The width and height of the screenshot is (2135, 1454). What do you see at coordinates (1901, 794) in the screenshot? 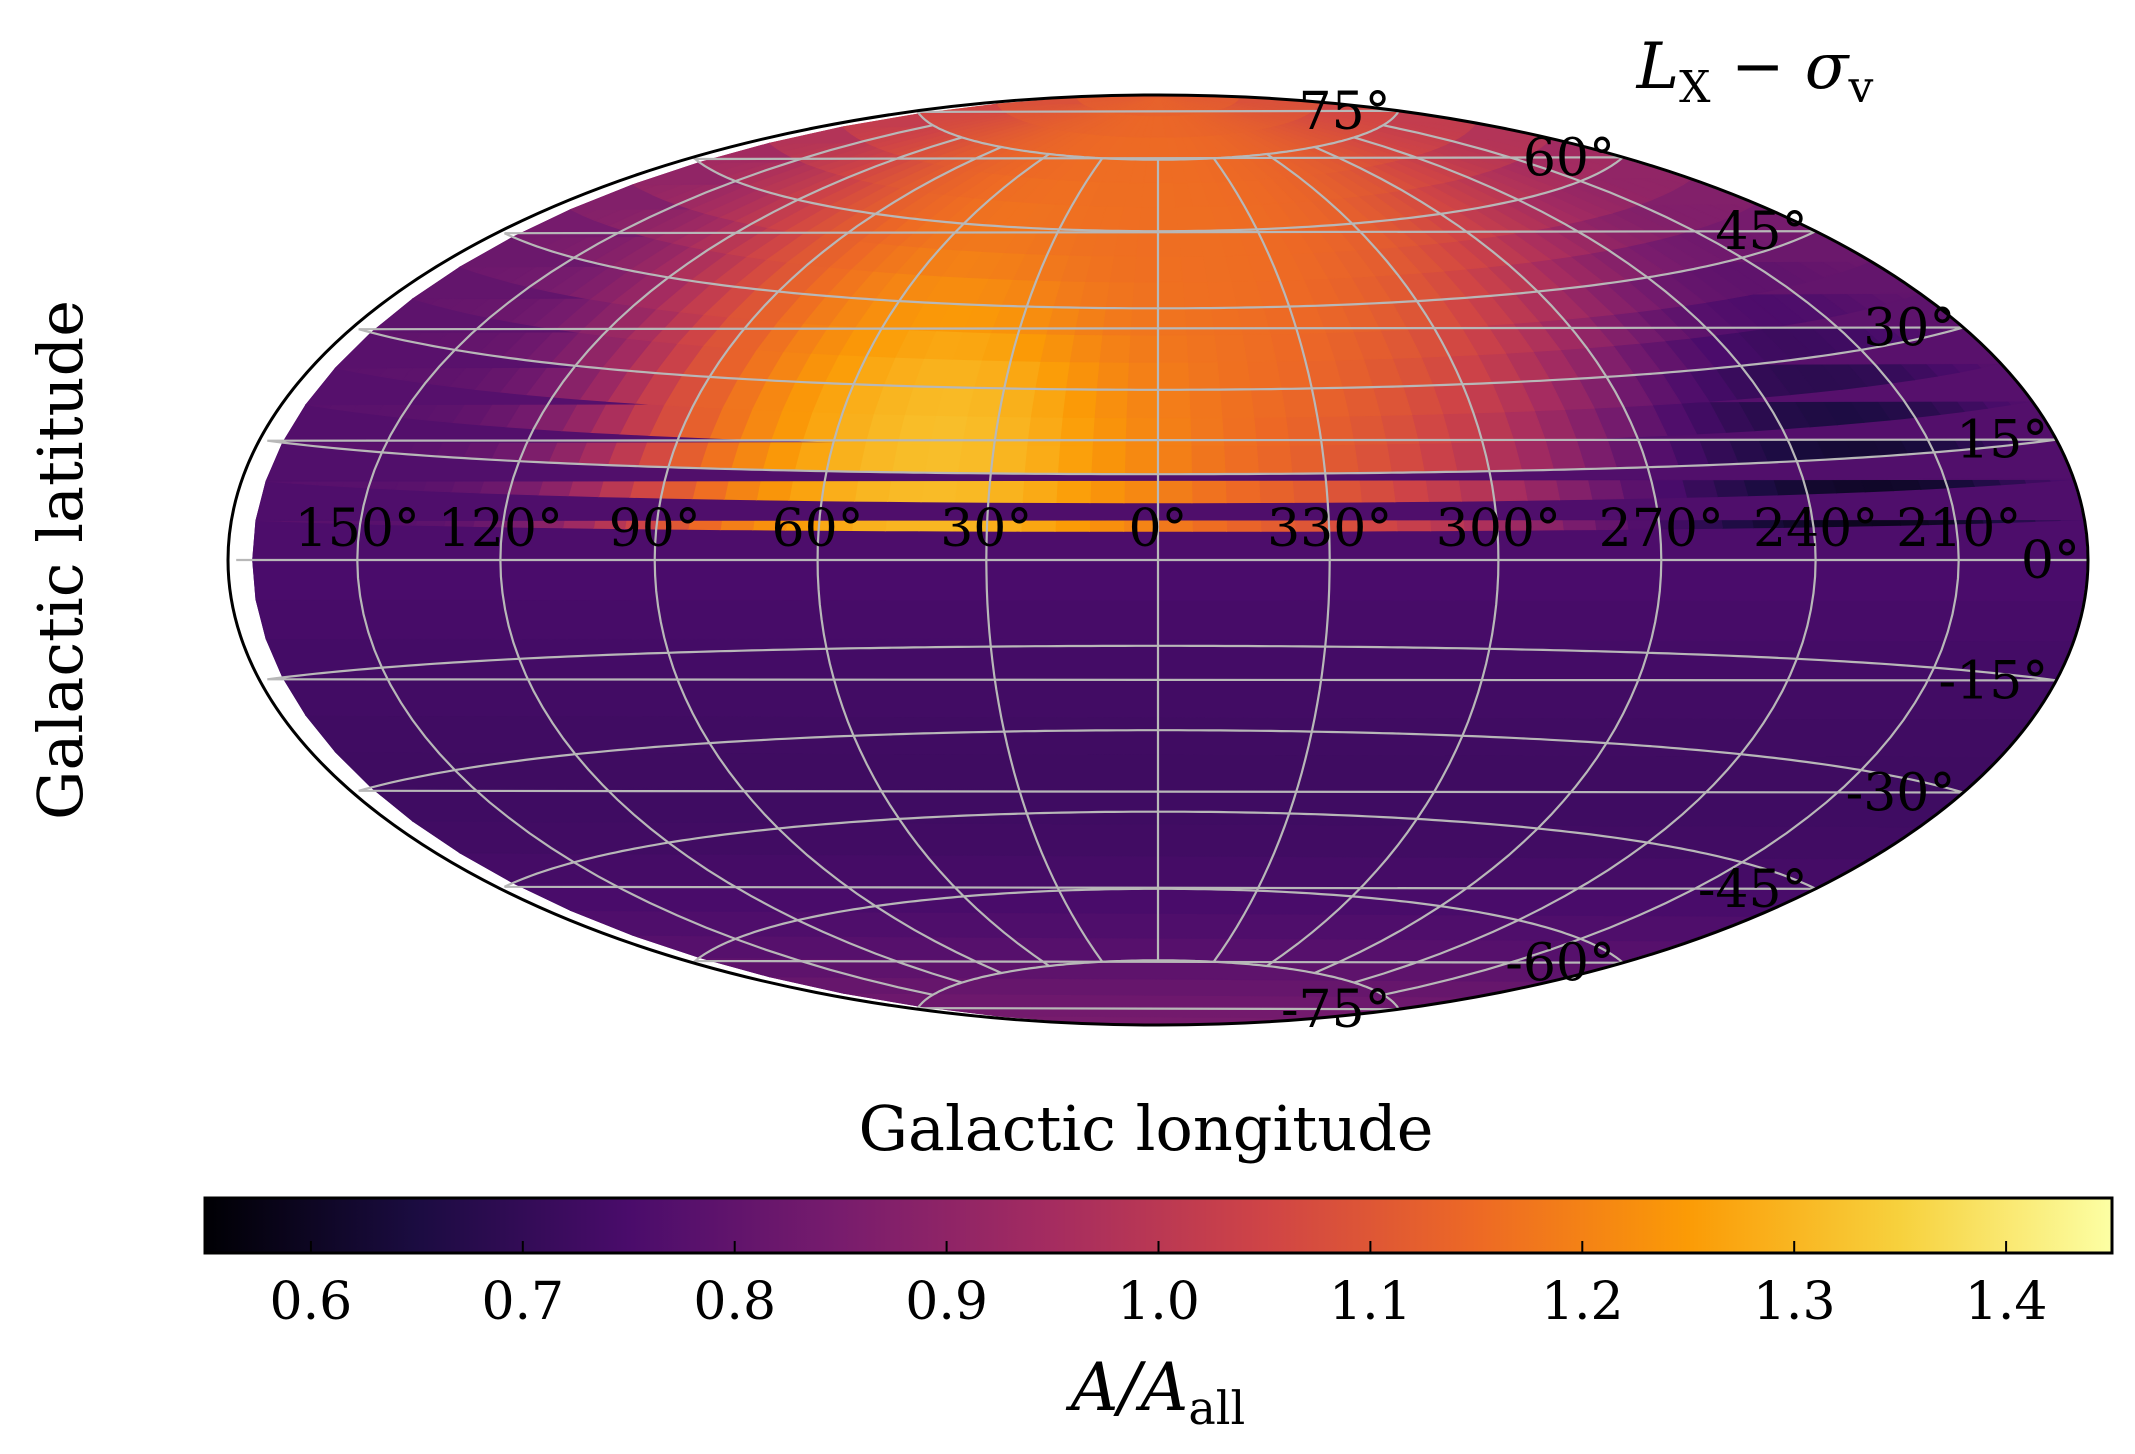
I see `latitude-tick-label: -30°` at bounding box center [1901, 794].